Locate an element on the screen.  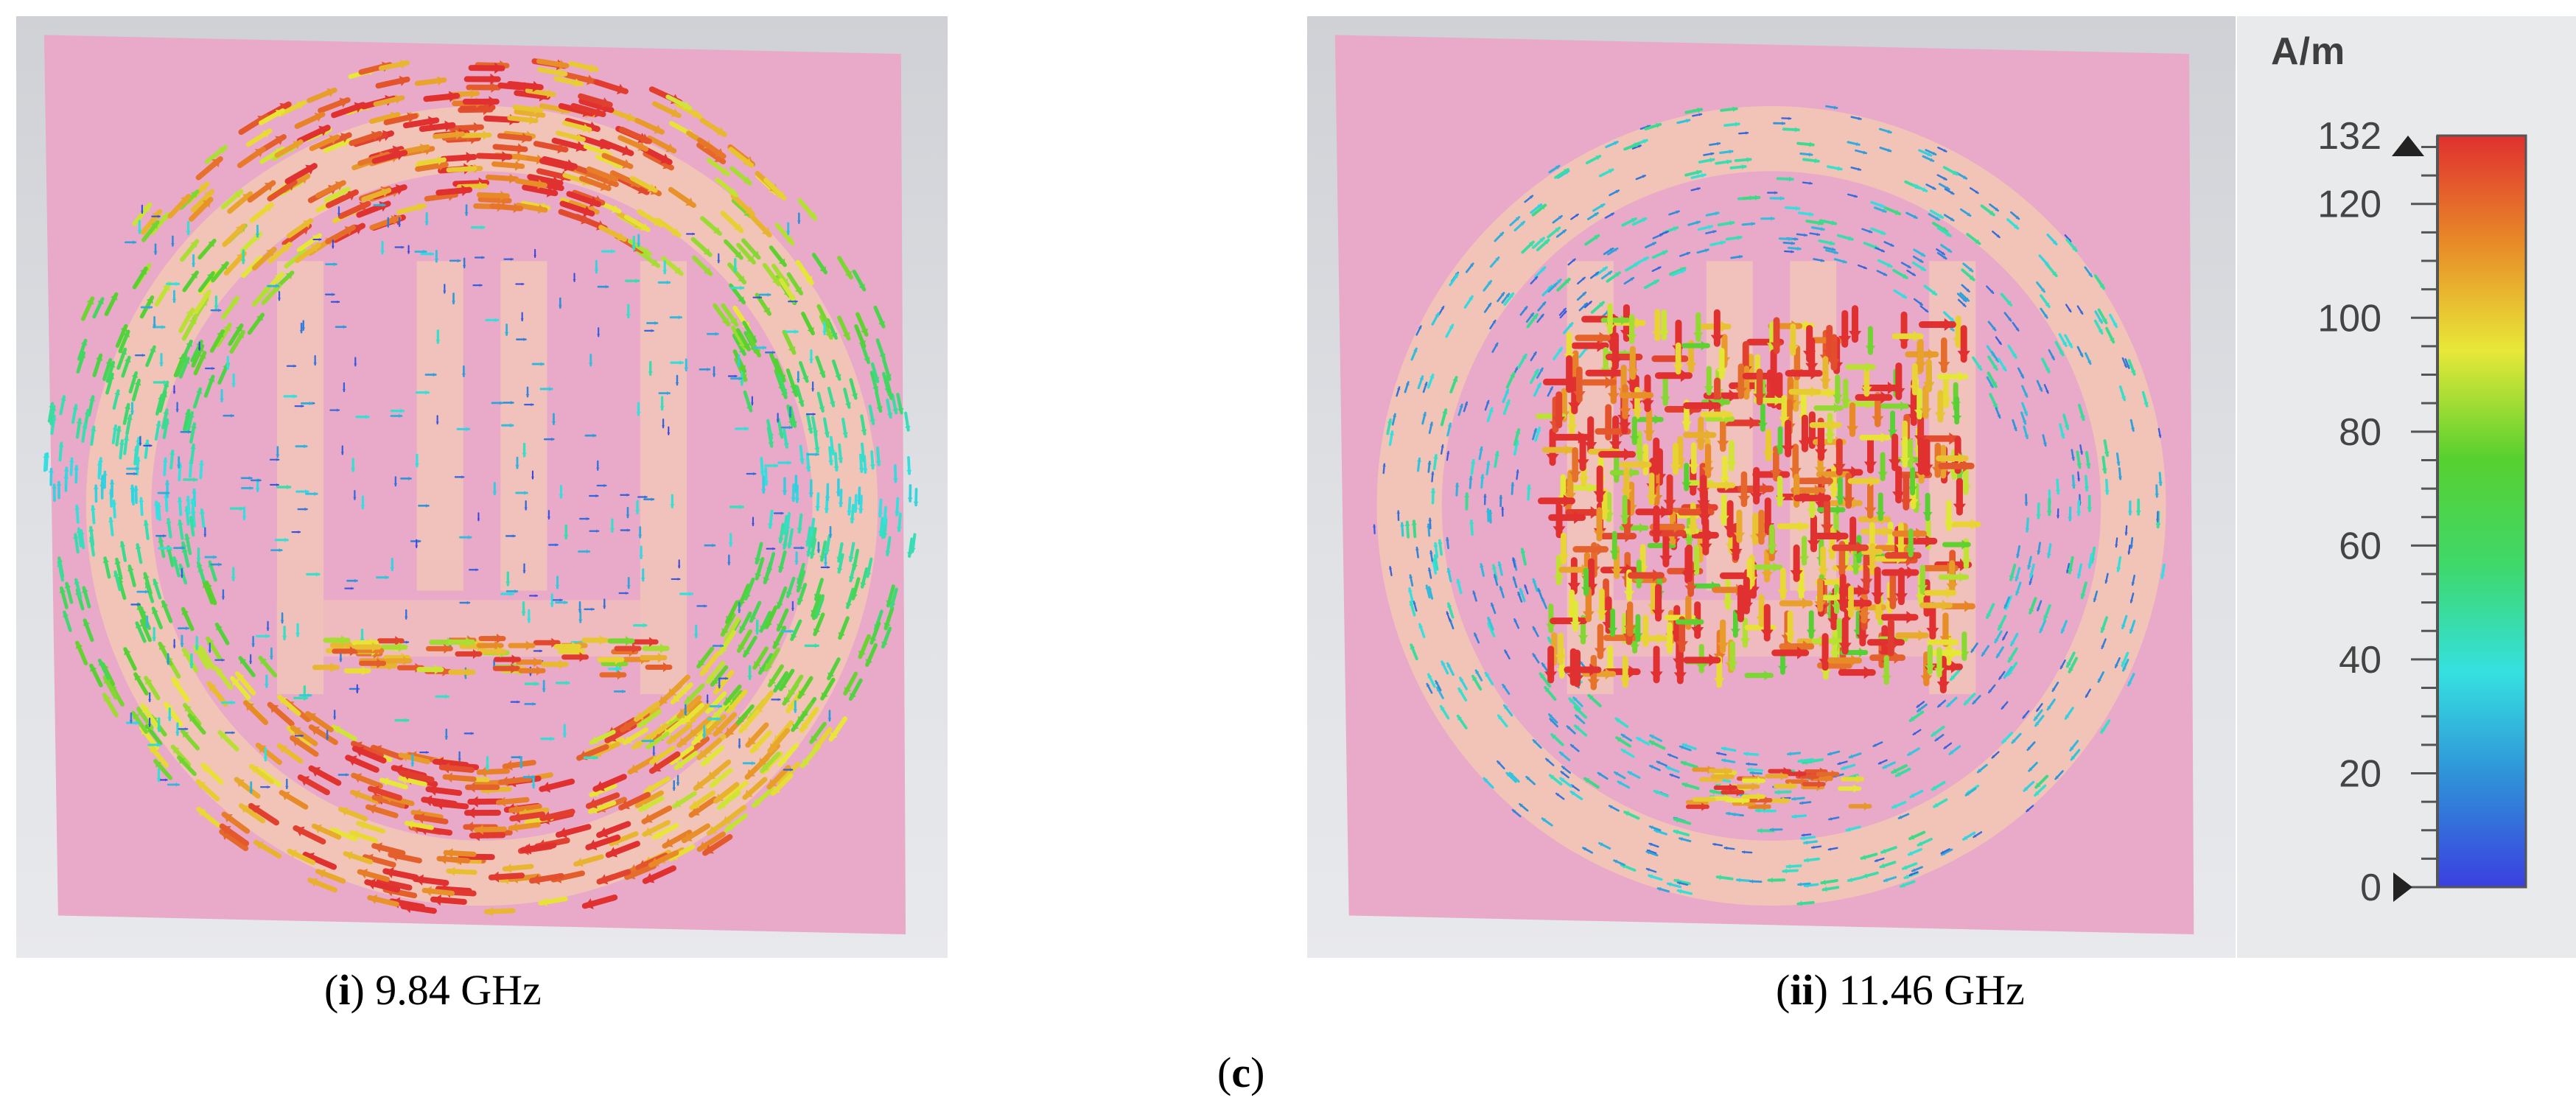
scale-tick-label: 20 is located at coordinates (2360, 773).